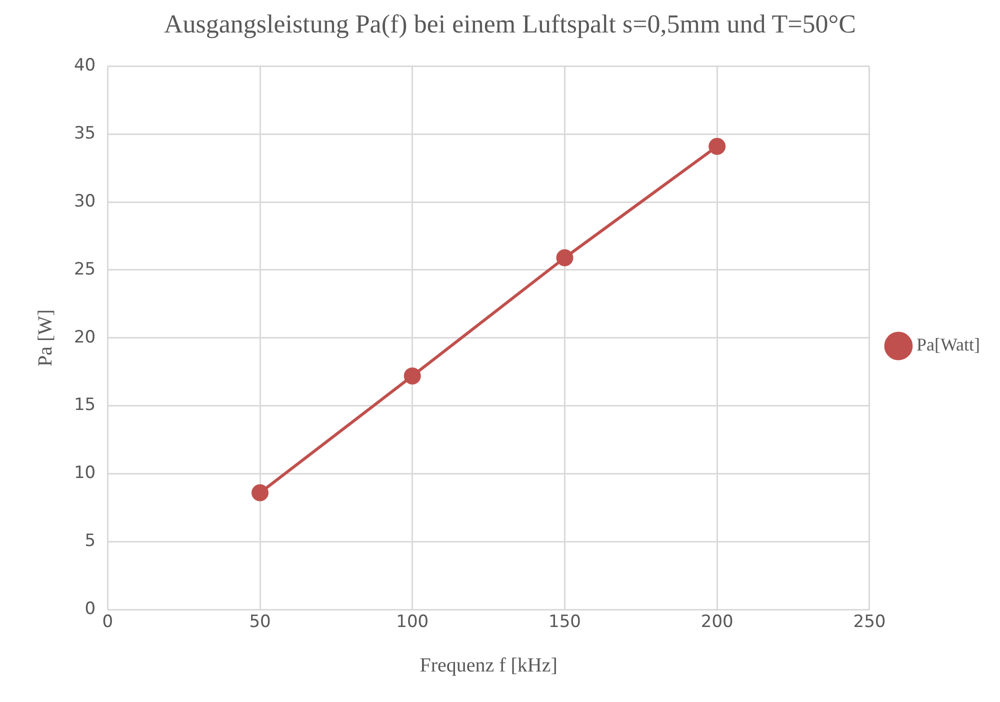  I want to click on chart-title: Ausgangsleistung Pa(f) bei einem Luftspalt s=0,5mm und T=50°C, so click(510, 23).